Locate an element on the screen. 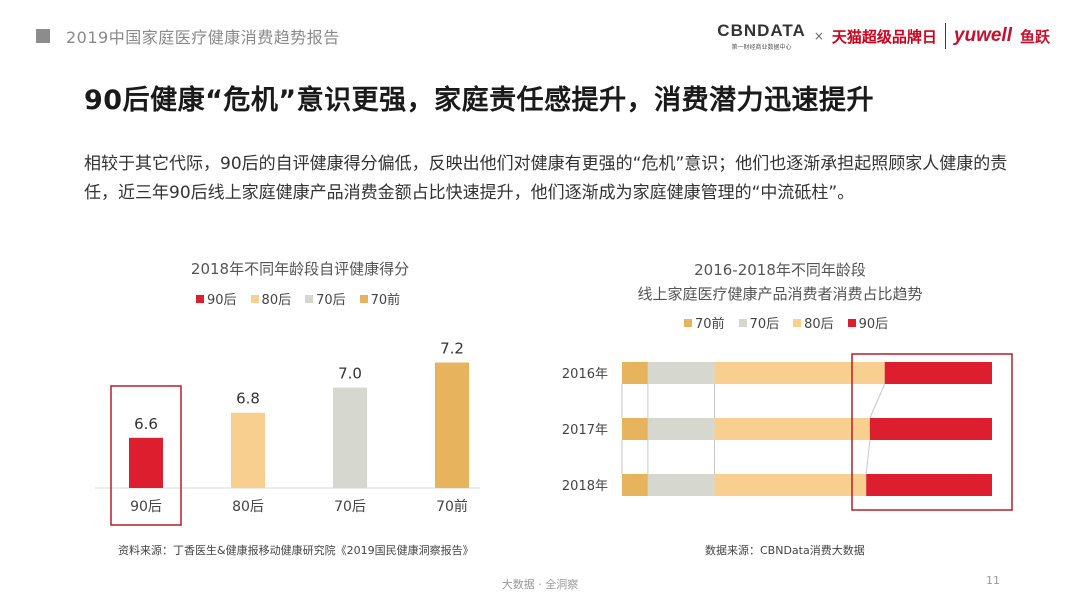 This screenshot has width=1080, height=608. segment-70后-2018年 is located at coordinates (681, 485).